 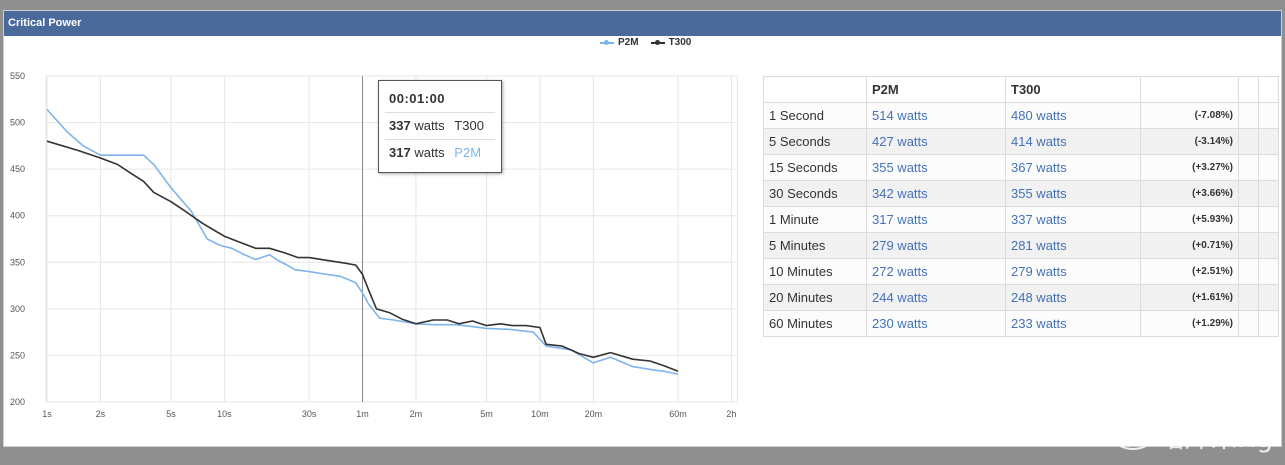 I want to click on duration-cell: 10 Minutes, so click(x=815, y=271).